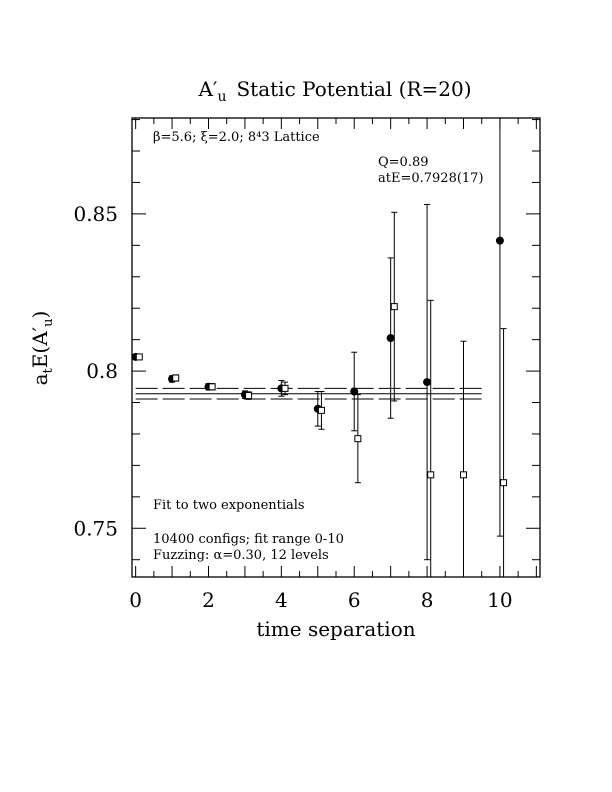  I want to click on title-rest: Static Potential (R=20), so click(353, 89).